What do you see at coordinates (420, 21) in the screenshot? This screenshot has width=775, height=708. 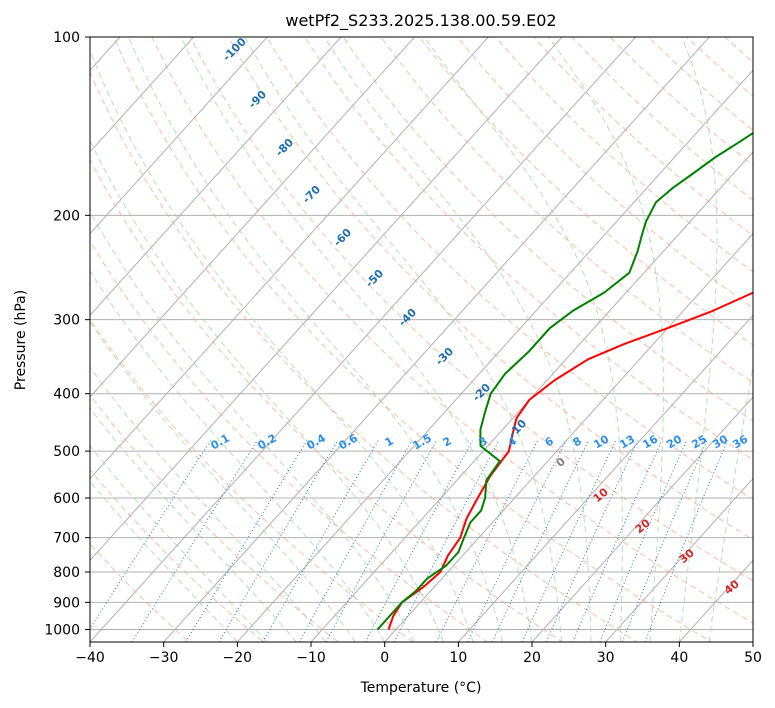 I see `chart-title: wetPf2_S233.2025.138.00.59.E02` at bounding box center [420, 21].